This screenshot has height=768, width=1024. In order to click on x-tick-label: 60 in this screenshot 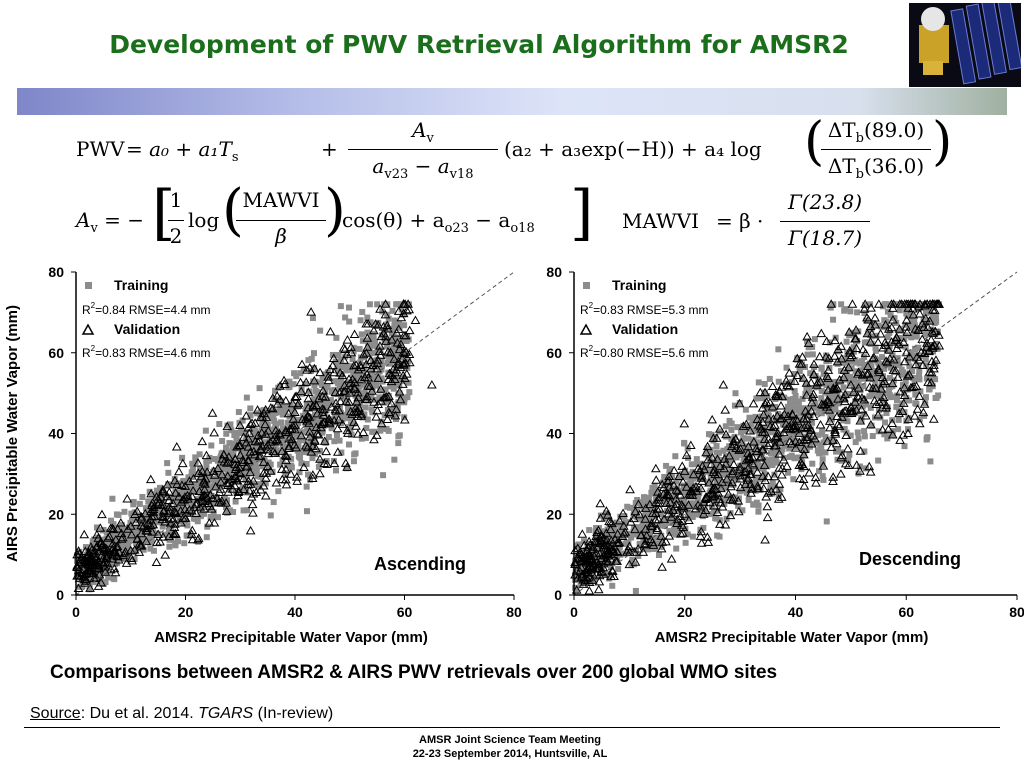, I will do `click(906, 612)`.